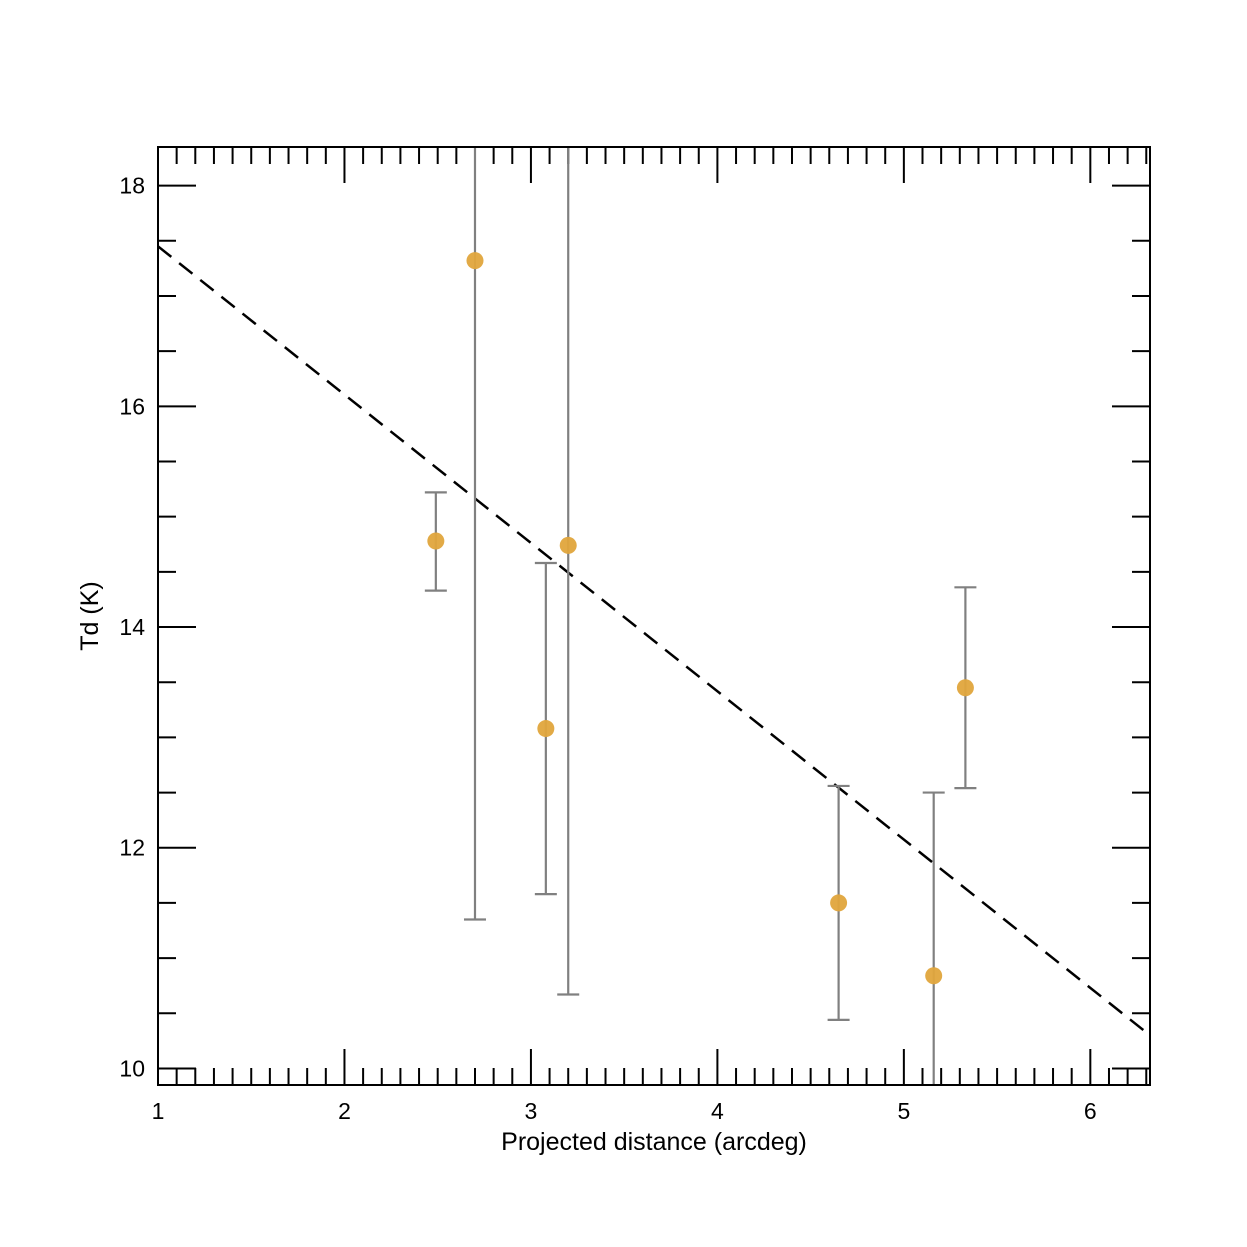 The height and width of the screenshot is (1247, 1247). I want to click on x-tick-label: 4, so click(717, 1111).